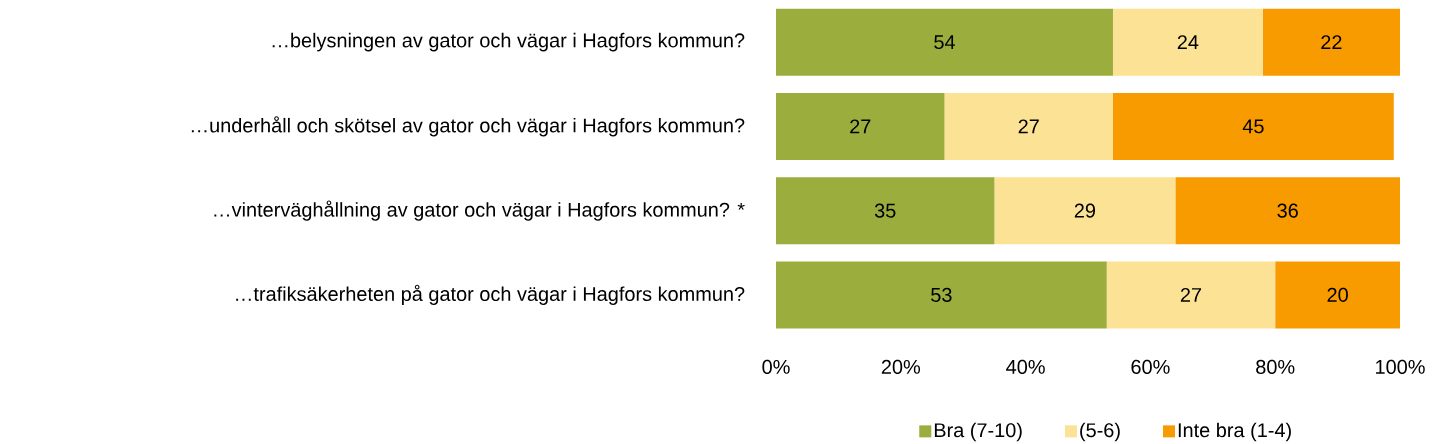 This screenshot has height=444, width=1437. Describe the element at coordinates (468, 126) in the screenshot. I see `y-tick-label: …underhåll och skötsel av gator och vägar i Hagfors kommun?` at that location.